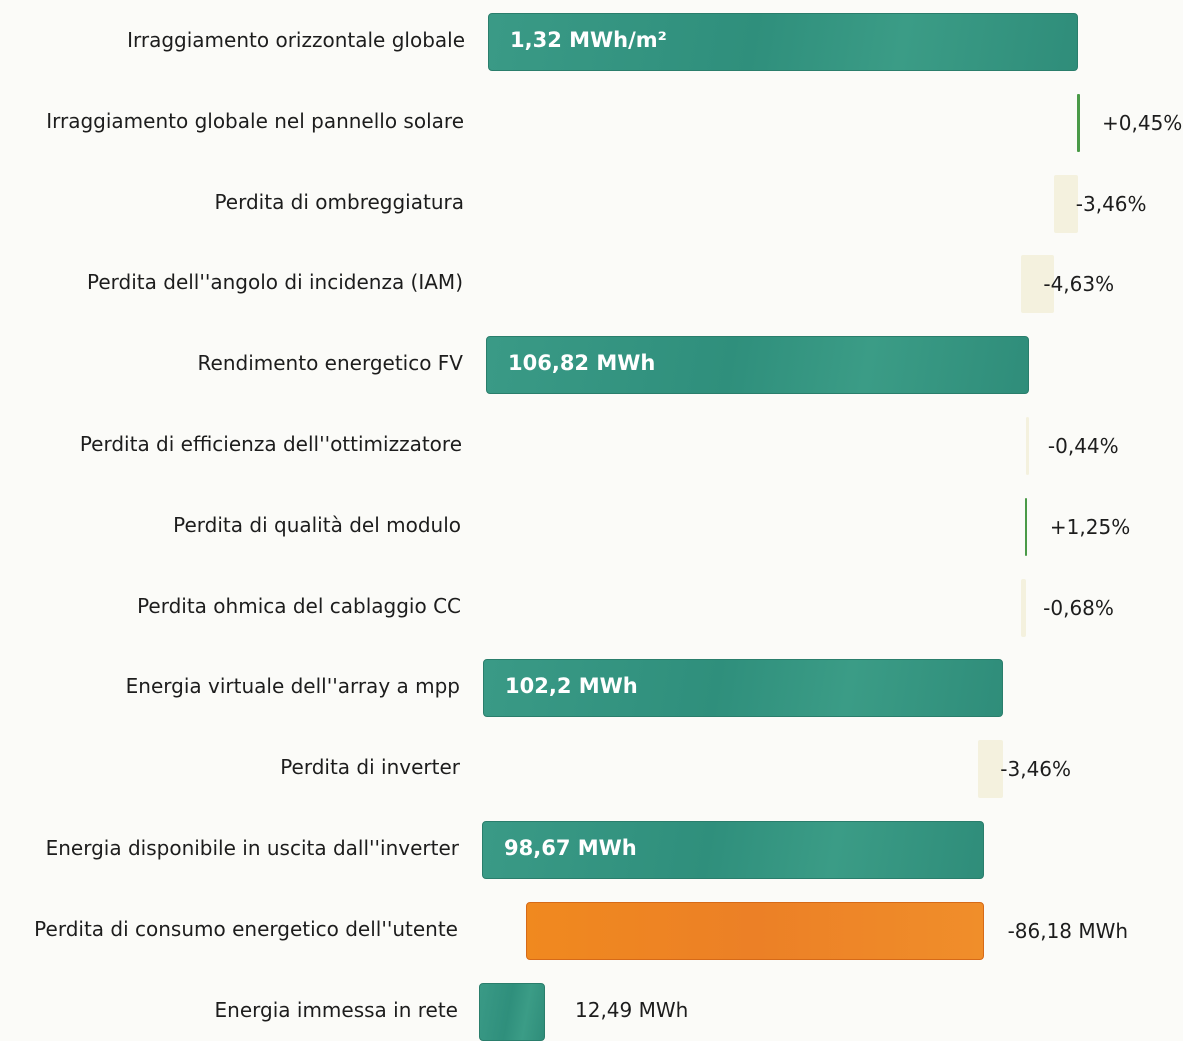  Describe the element at coordinates (582, 363) in the screenshot. I see `bar-value-label: 106,82 MWh` at that location.